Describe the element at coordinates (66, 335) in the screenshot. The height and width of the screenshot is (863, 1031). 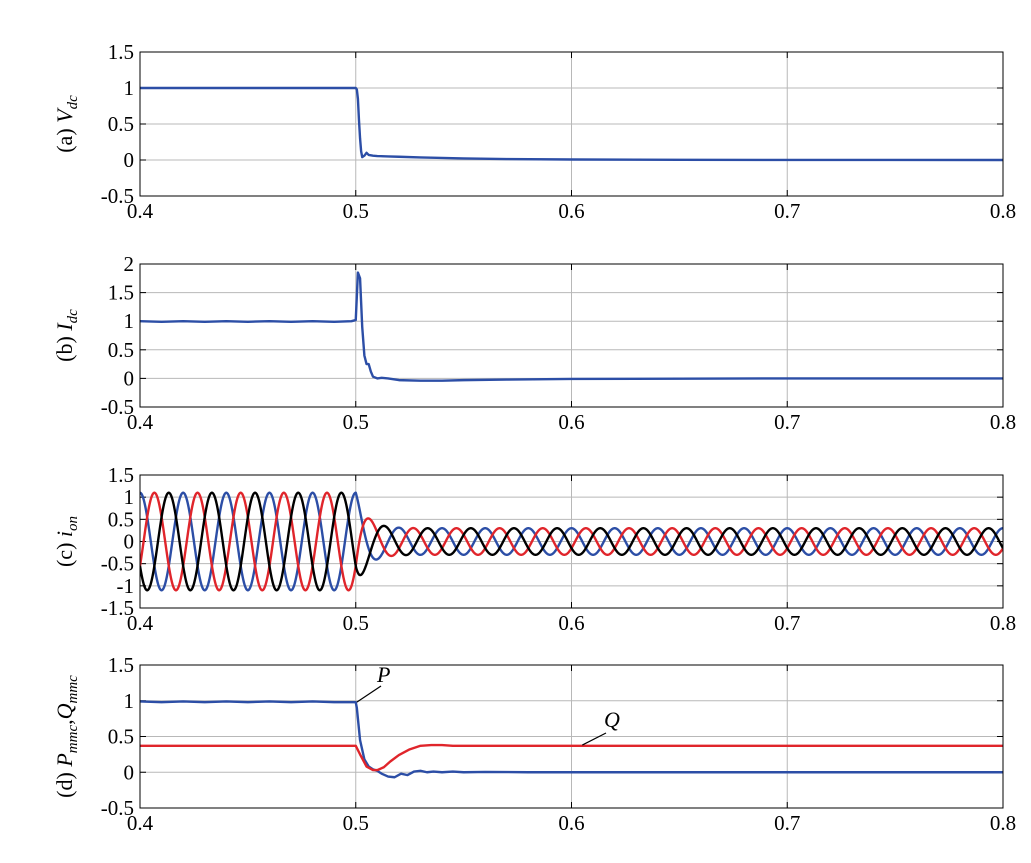
I see `y-axis-label: (b) Idc` at that location.